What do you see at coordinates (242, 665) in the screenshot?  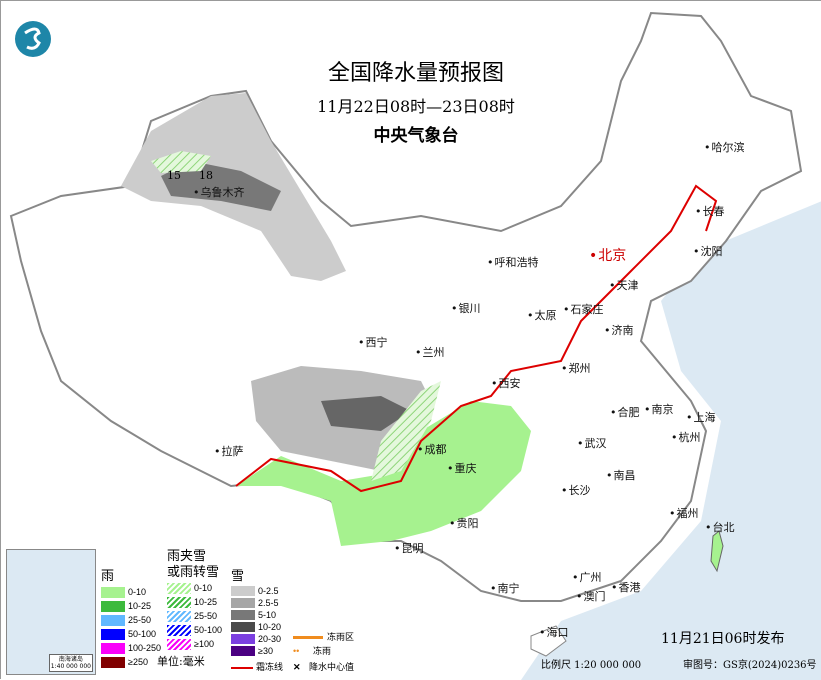 I see `frost-line-icon` at bounding box center [242, 665].